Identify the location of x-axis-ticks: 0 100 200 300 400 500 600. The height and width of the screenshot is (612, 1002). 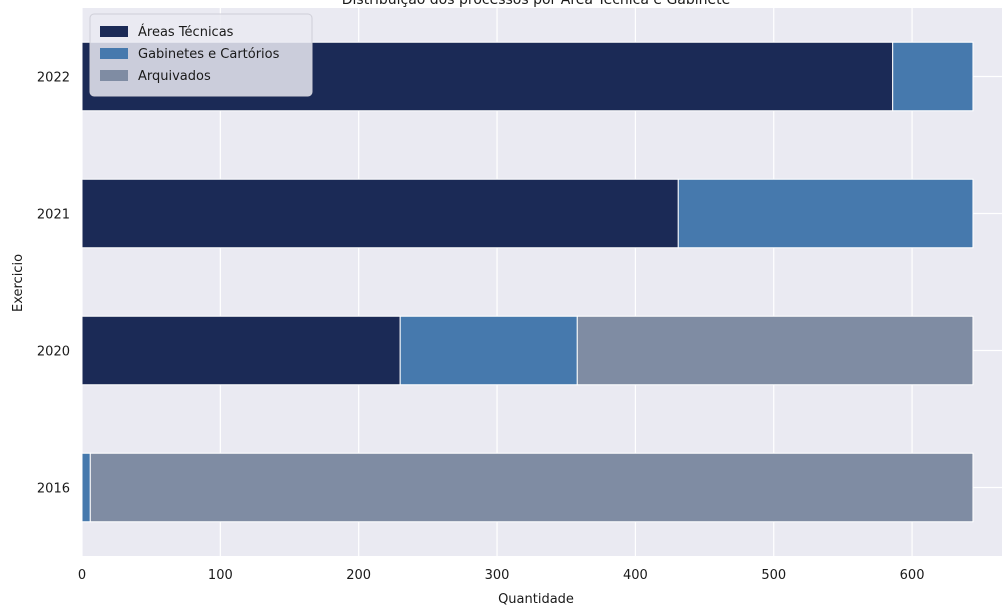
(501, 575).